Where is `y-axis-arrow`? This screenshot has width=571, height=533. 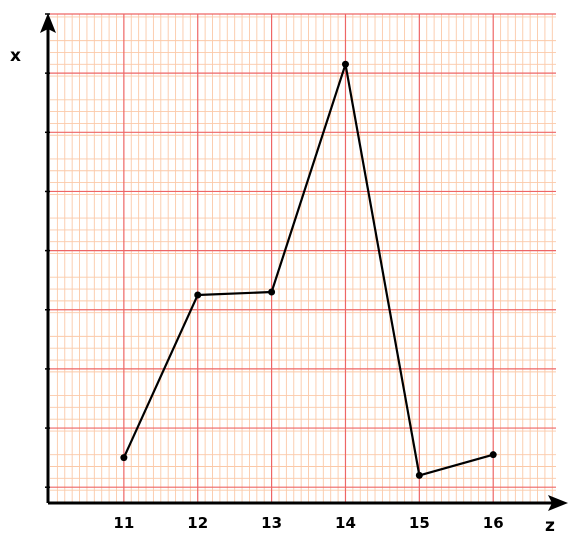
y-axis-arrow is located at coordinates (48, 23).